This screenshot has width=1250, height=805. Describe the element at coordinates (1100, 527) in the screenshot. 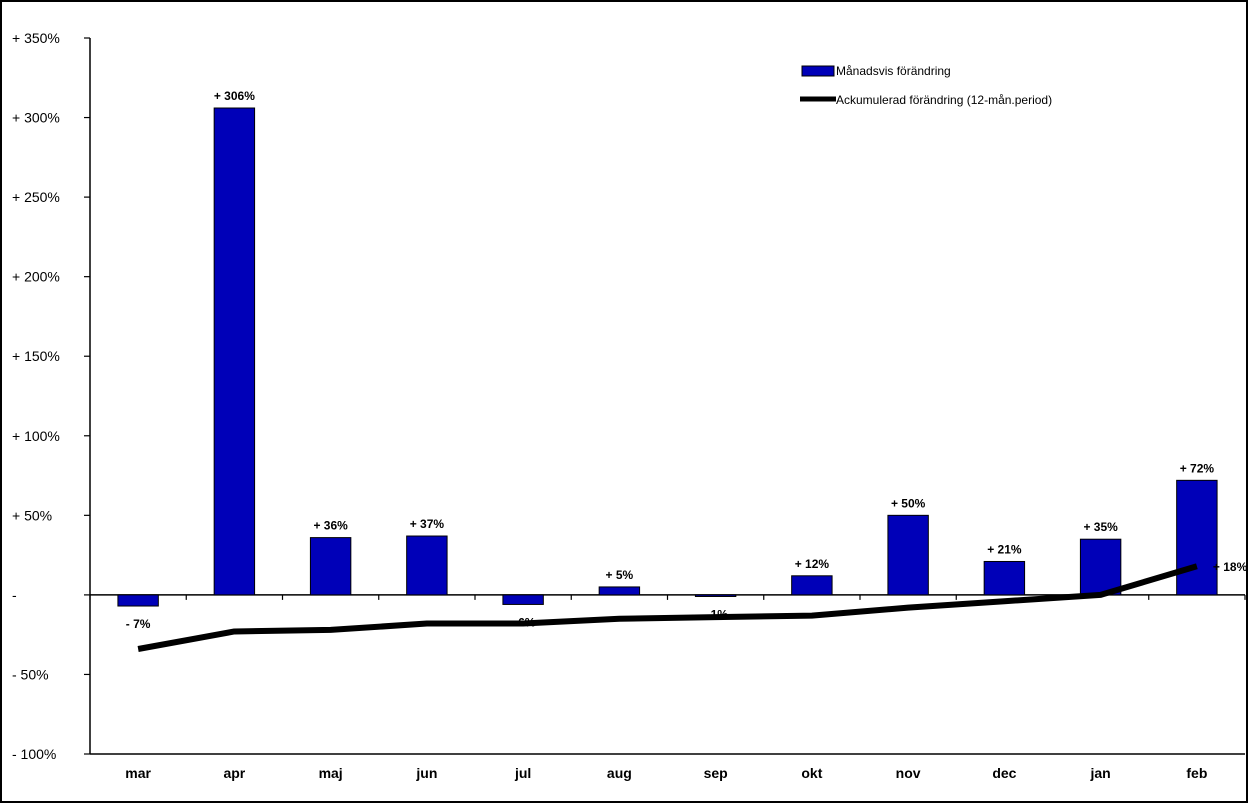

I see `bar-data-label: + 35%` at that location.